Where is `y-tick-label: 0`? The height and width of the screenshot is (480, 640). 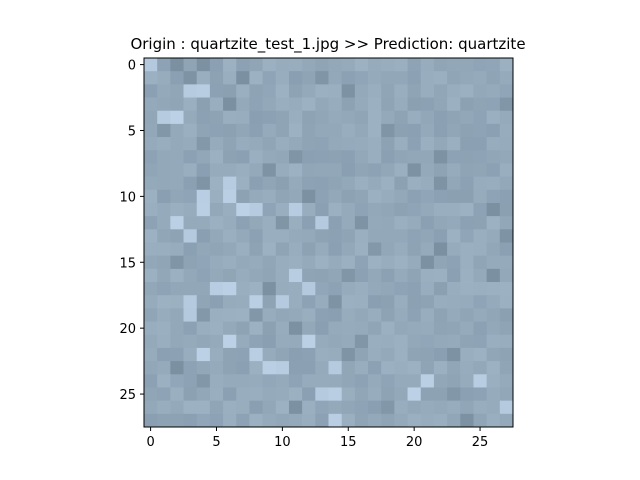
y-tick-label: 0 is located at coordinates (132, 66).